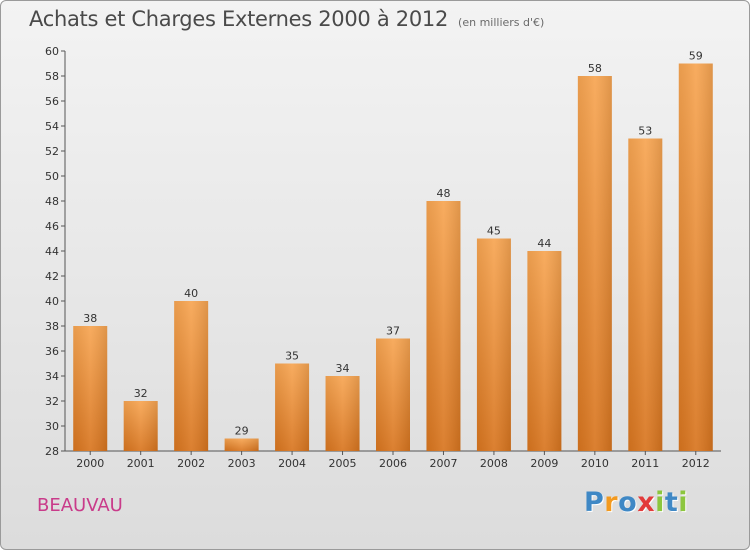  What do you see at coordinates (52, 376) in the screenshot?
I see `y-tick-label: 34` at bounding box center [52, 376].